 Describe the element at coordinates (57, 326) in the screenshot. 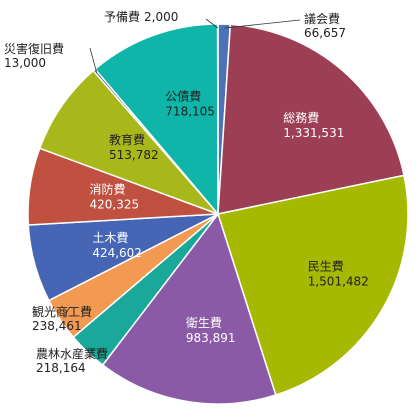

I see `slice-value-label-5: 238,461` at that location.